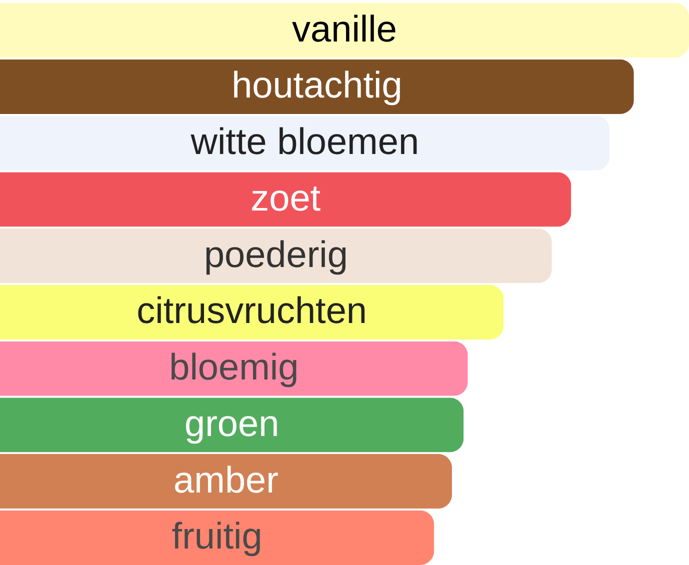 The width and height of the screenshot is (689, 565). I want to click on y-tick-label: amber, so click(226, 479).